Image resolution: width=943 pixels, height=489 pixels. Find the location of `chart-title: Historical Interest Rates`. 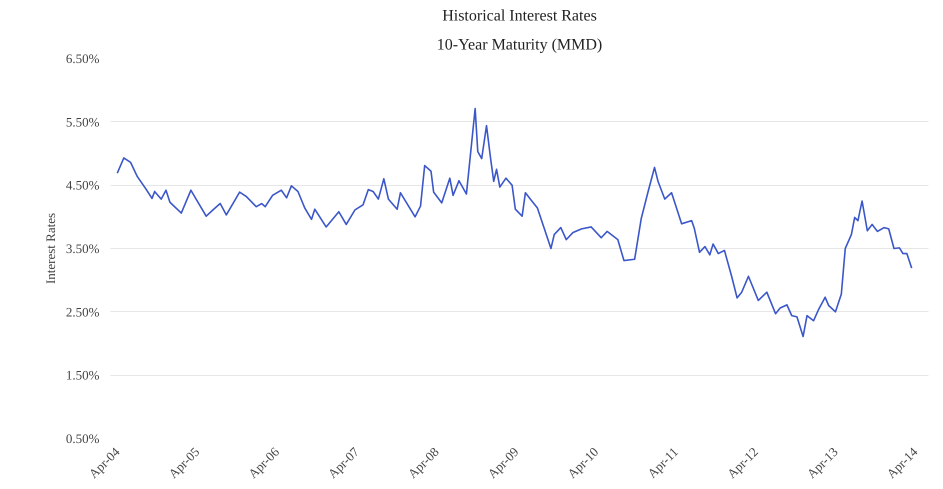

chart-title: Historical Interest Rates is located at coordinates (519, 16).